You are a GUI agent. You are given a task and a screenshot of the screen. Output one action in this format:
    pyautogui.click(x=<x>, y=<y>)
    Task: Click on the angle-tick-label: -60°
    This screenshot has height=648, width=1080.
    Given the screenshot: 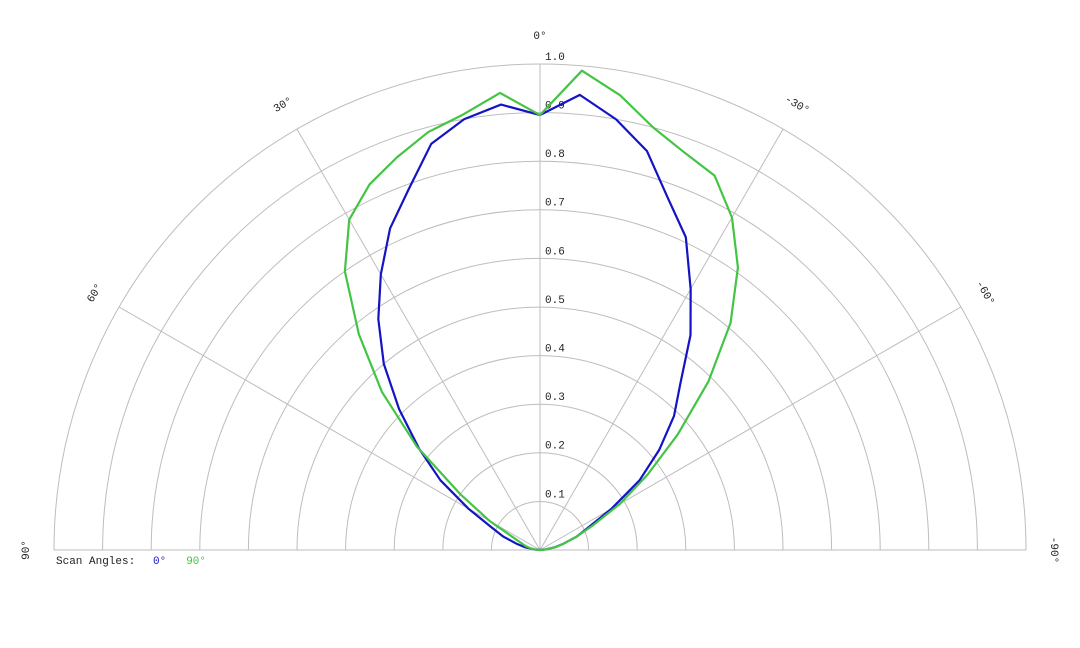 What is the action you would take?
    pyautogui.click(x=985, y=293)
    